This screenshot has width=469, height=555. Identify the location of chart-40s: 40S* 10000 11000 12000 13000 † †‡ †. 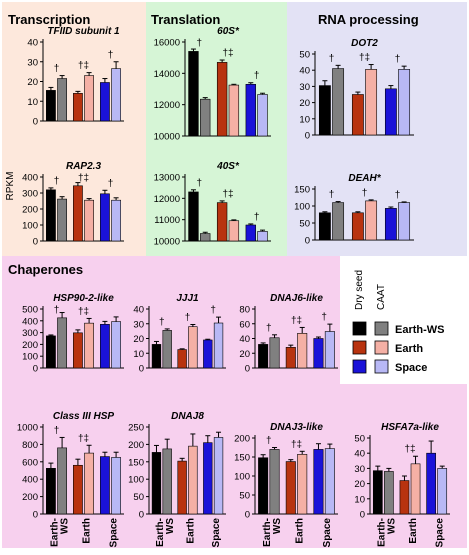
(212, 204).